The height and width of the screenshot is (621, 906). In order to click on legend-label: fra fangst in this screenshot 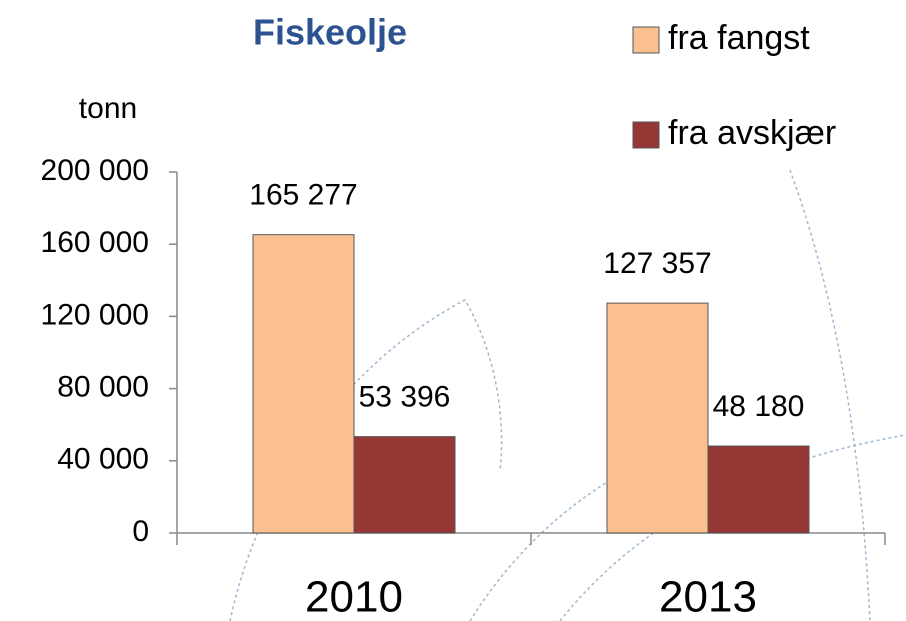, I will do `click(739, 38)`.